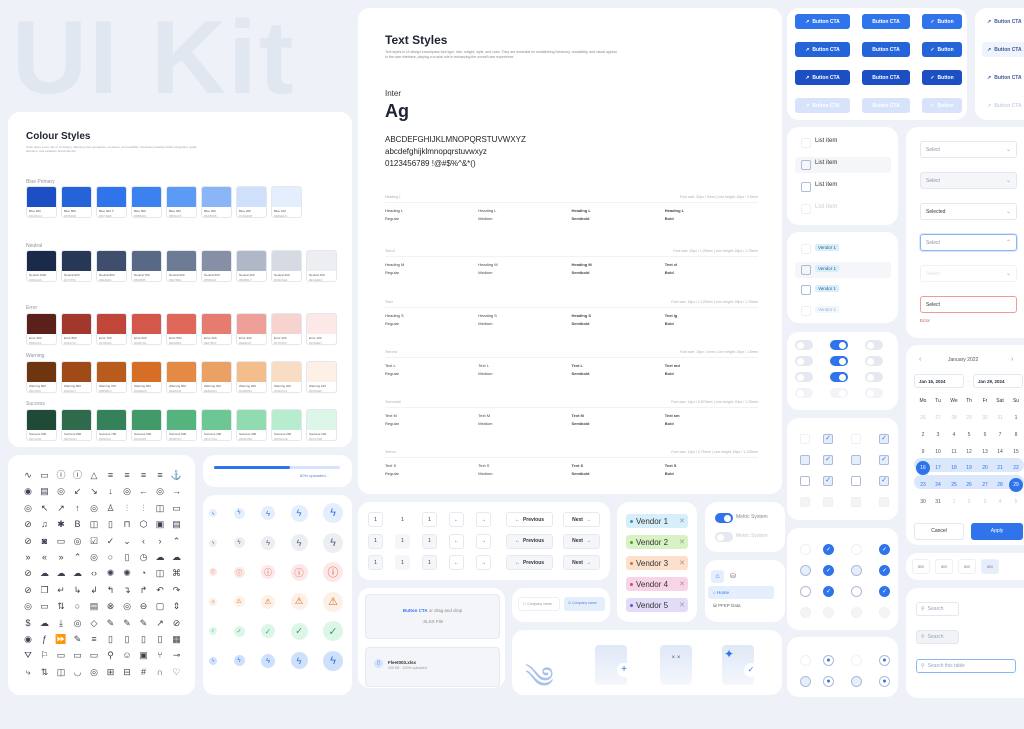  I want to click on calendar-day: 28, so click(954, 418).